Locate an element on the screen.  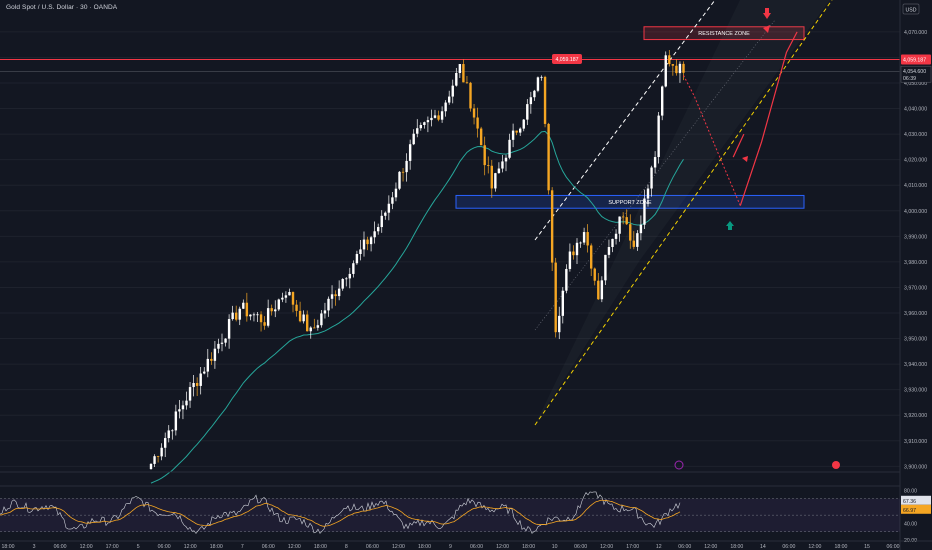
channel-upper-line is located at coordinates (625, 120).